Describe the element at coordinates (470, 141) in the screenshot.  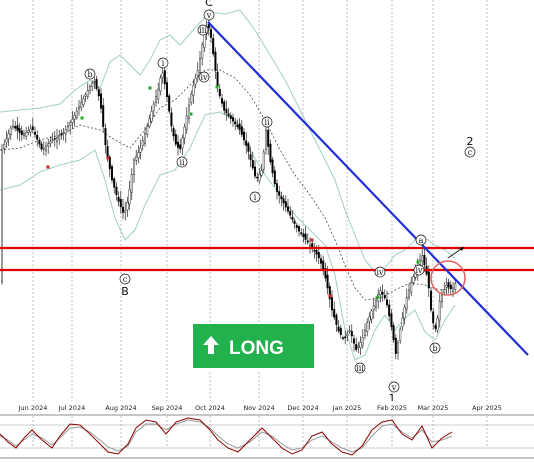
I see `wave-label-2: 2` at that location.